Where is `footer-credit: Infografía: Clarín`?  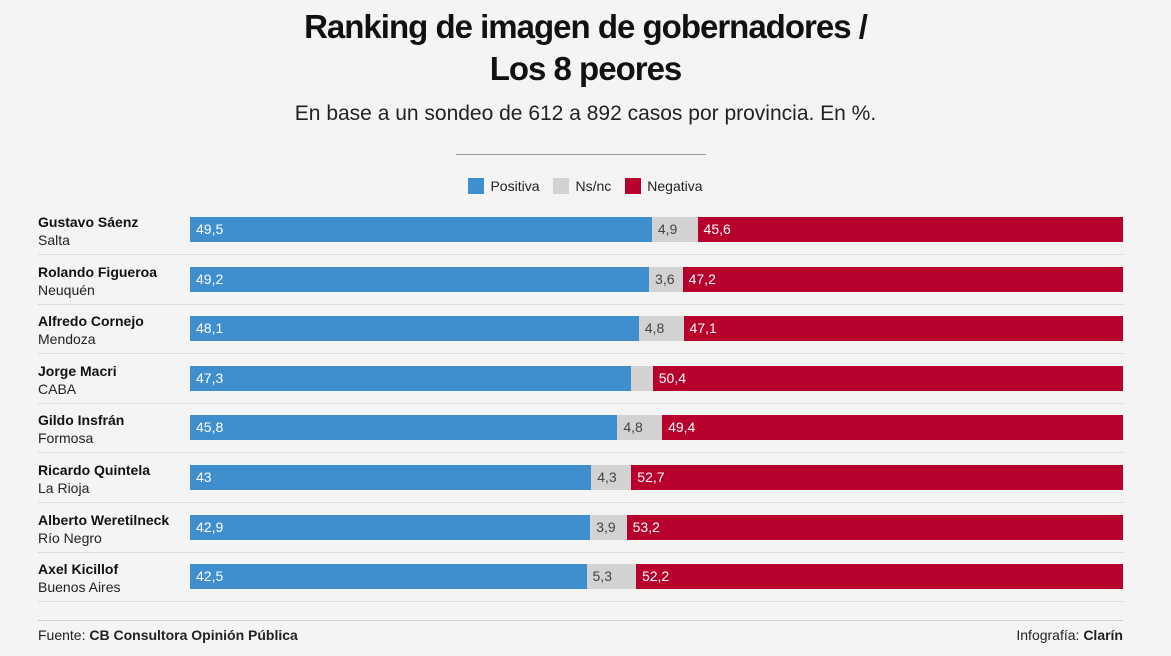
footer-credit: Infografía: Clarín is located at coordinates (1069, 635).